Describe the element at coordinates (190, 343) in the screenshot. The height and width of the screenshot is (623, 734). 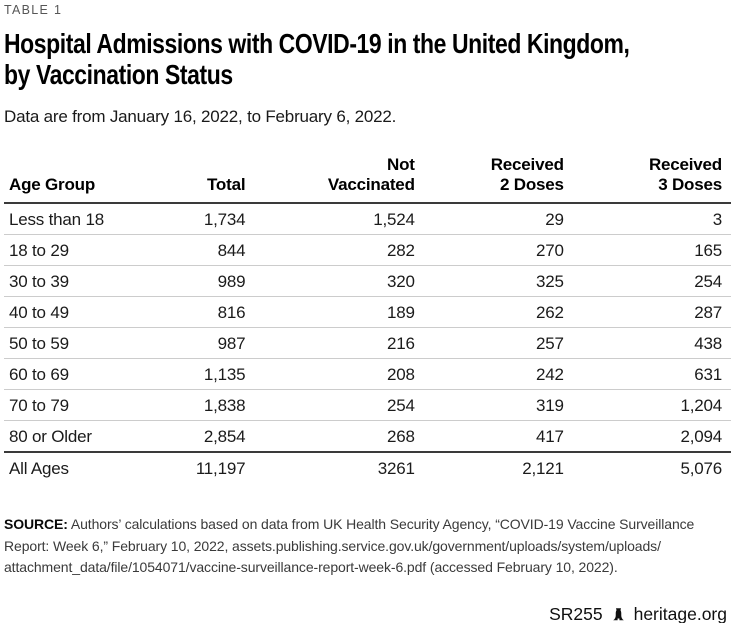
I see `value-cell: 987` at that location.